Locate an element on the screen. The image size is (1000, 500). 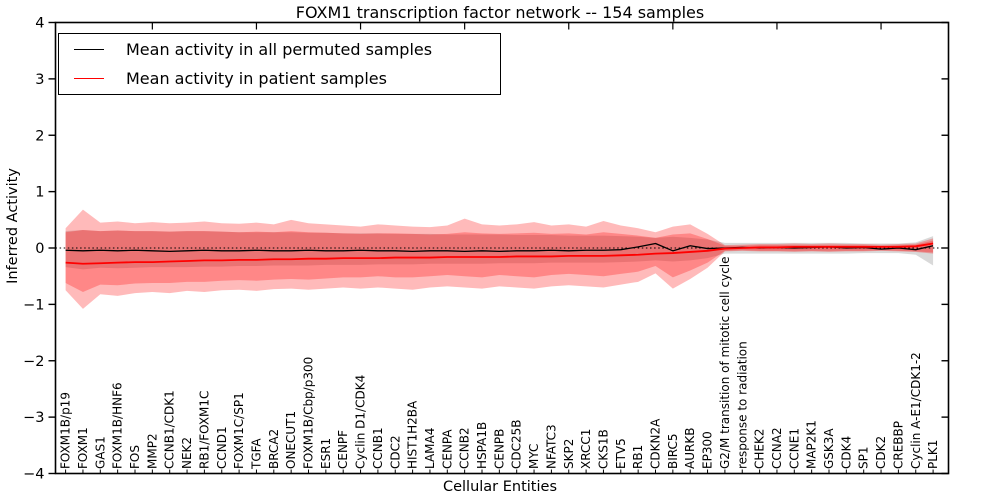
x-tick-label: CREBBP is located at coordinates (898, 445).